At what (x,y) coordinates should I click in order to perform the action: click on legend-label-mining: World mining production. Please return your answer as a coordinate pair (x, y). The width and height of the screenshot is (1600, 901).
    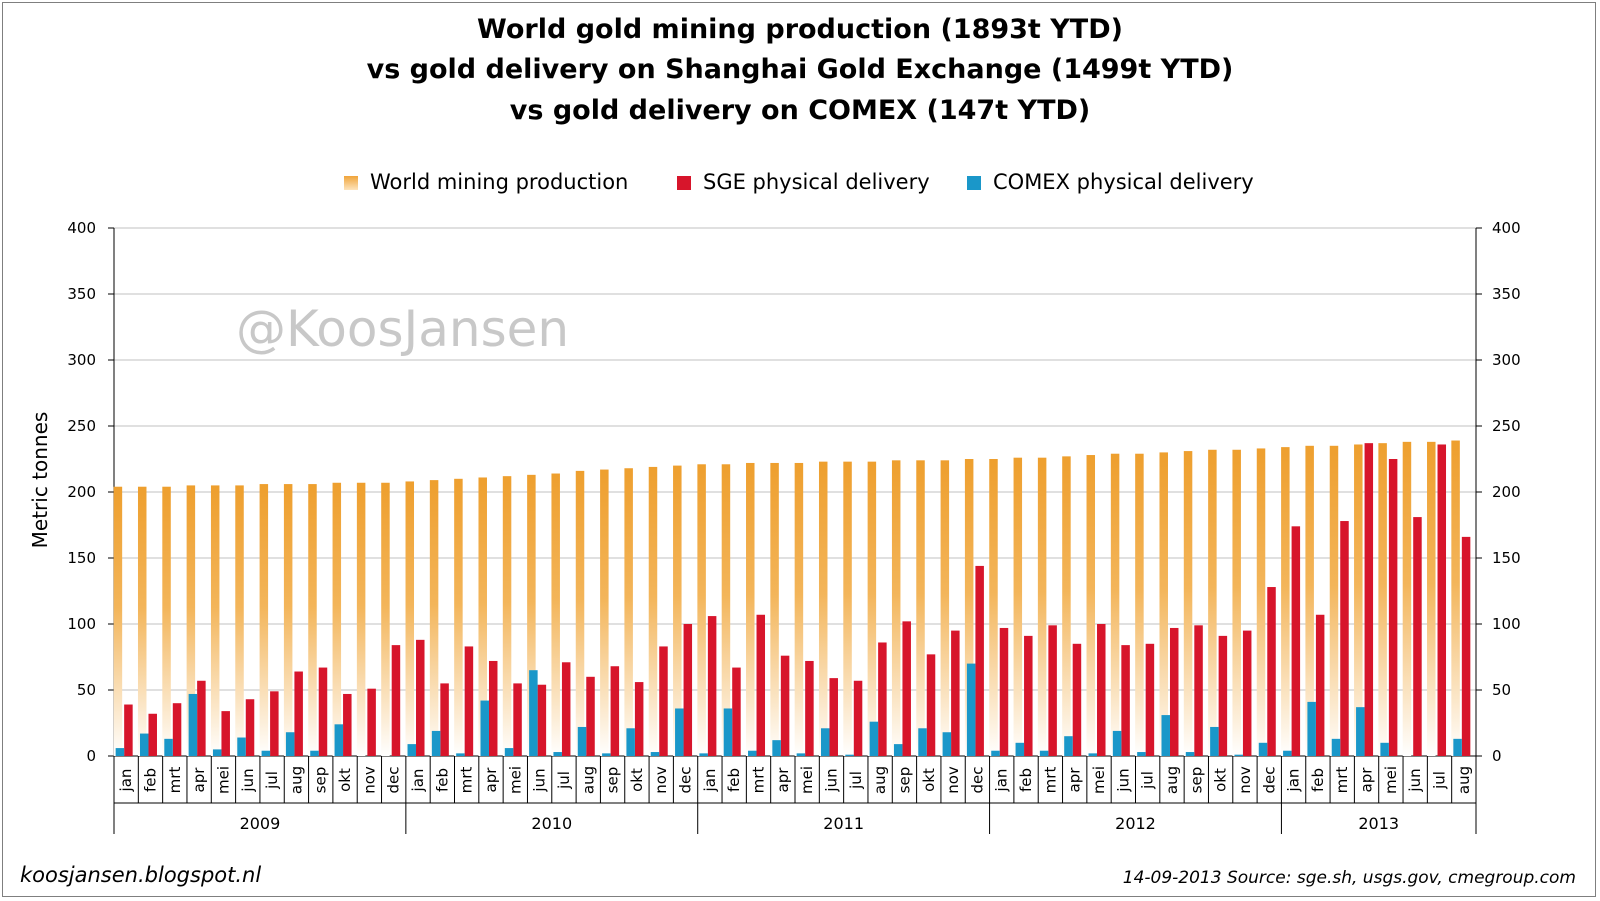
    Looking at the image, I should click on (499, 182).